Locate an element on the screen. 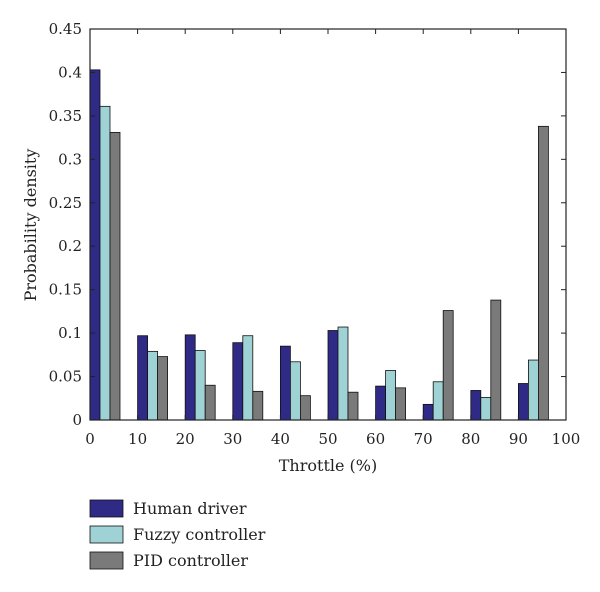 The image size is (600, 592). legend-swatch-pid-controller is located at coordinates (106, 560).